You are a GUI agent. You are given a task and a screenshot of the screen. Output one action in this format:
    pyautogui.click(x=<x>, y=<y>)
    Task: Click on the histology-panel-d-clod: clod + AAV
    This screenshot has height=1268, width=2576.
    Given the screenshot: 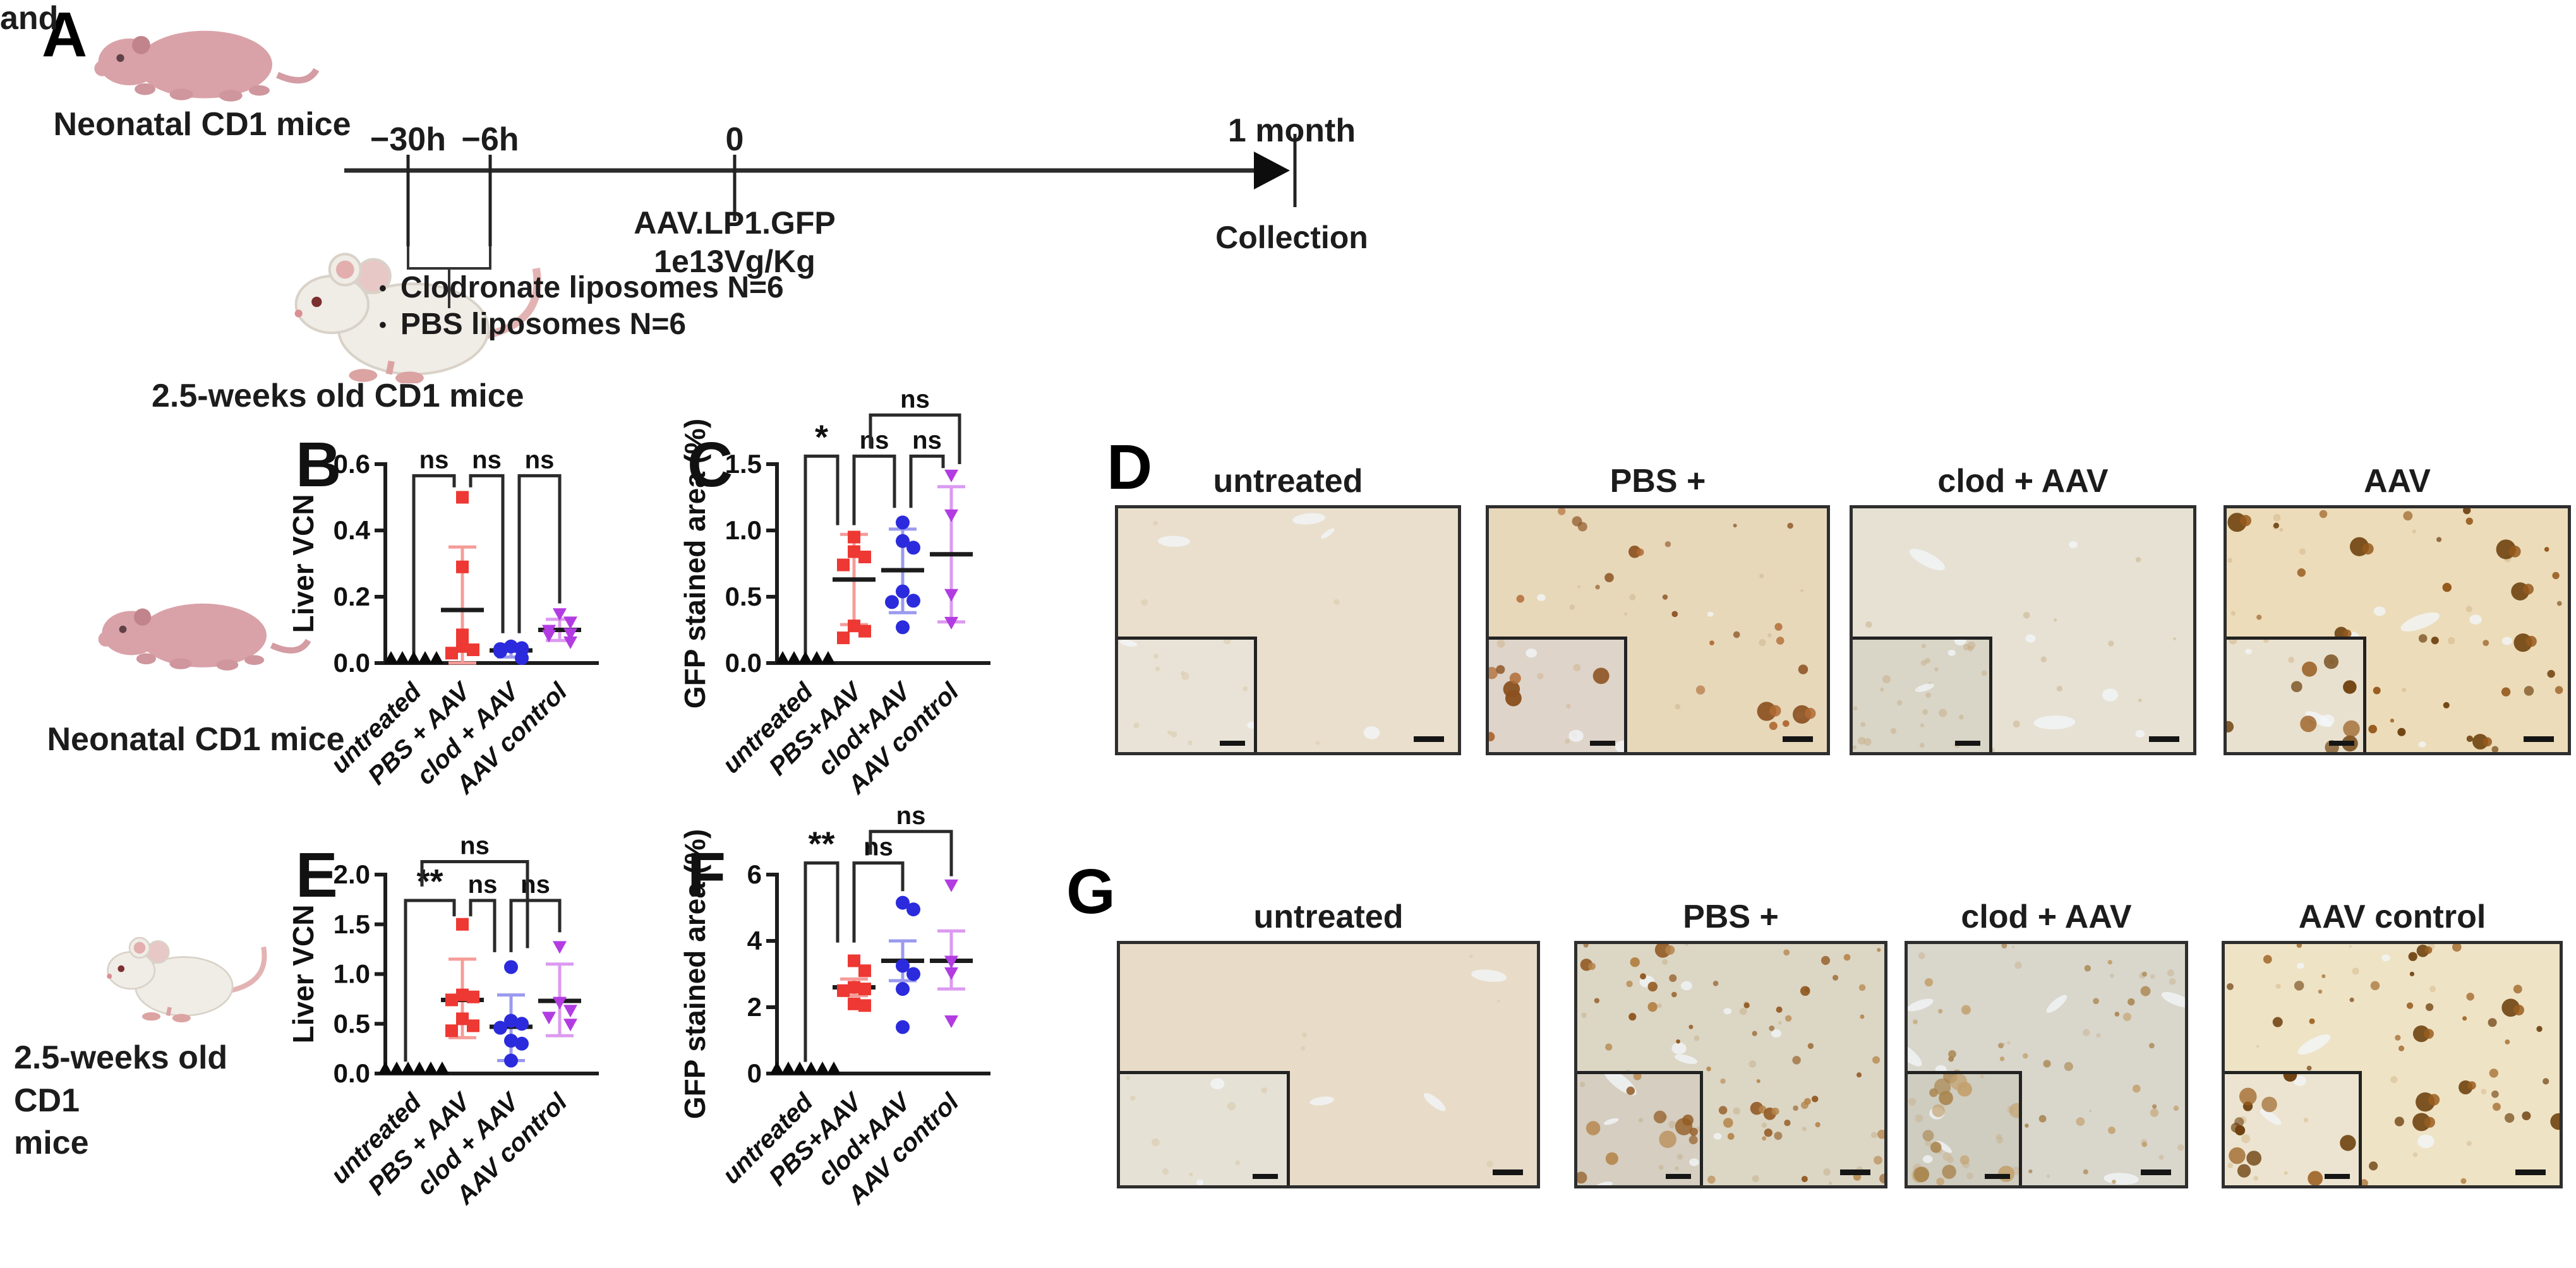 What is the action you would take?
    pyautogui.click(x=2023, y=609)
    